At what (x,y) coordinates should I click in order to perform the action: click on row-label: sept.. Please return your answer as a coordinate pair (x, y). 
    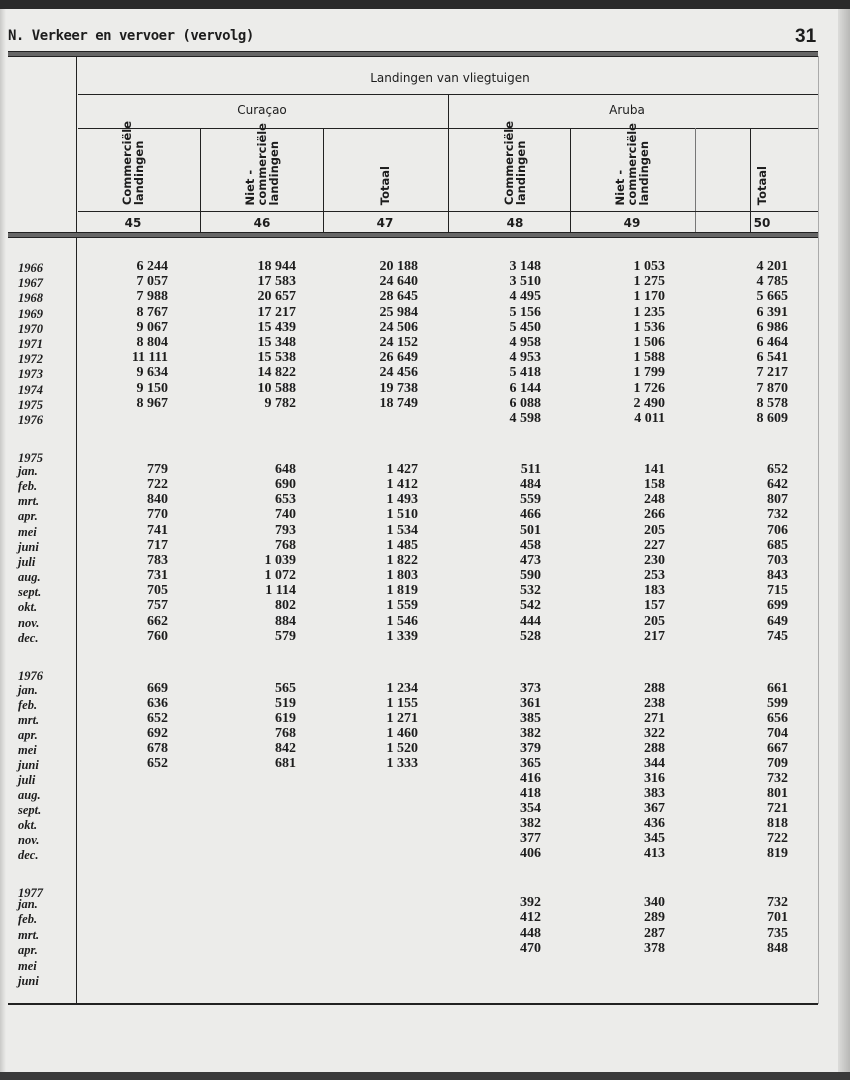
    Looking at the image, I should click on (30, 592).